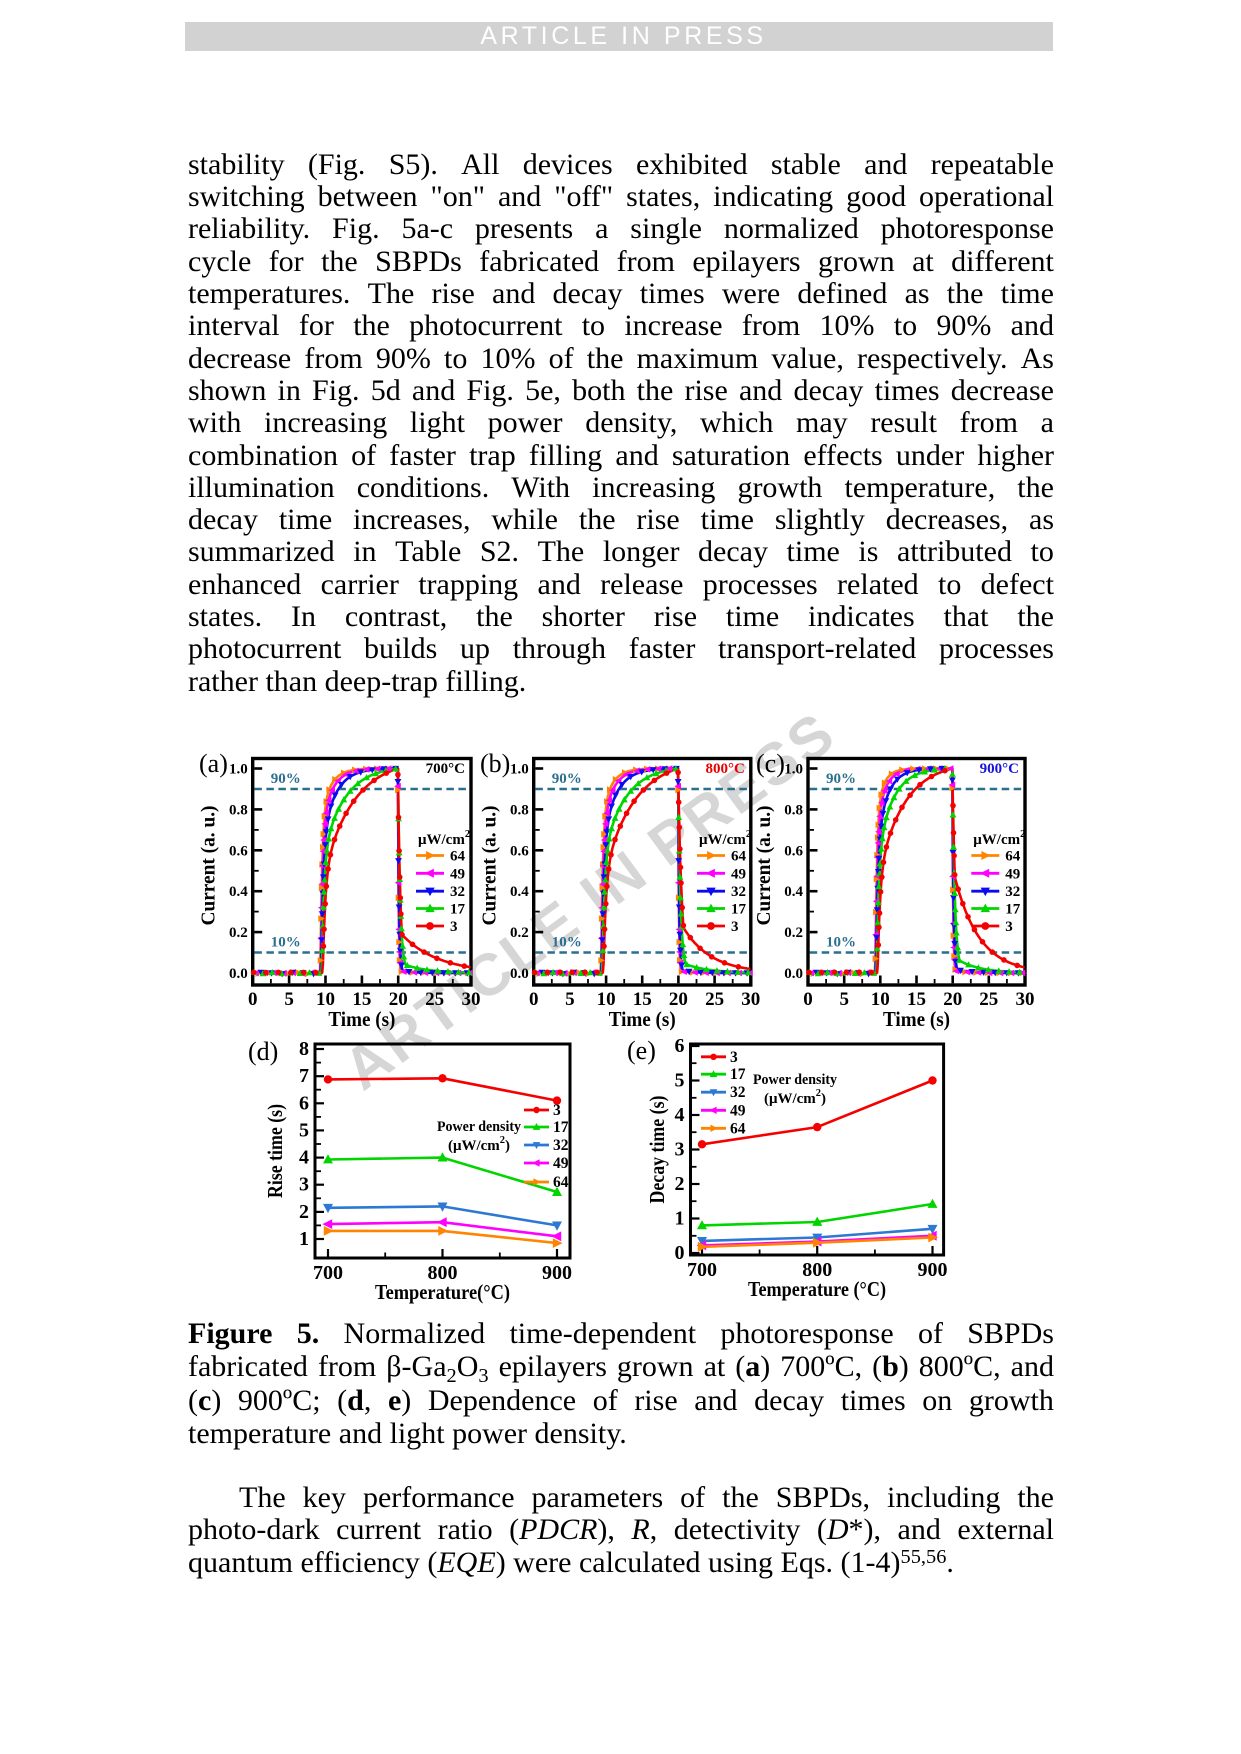  Describe the element at coordinates (479, 1127) in the screenshot. I see `svg-text: Power density` at that location.